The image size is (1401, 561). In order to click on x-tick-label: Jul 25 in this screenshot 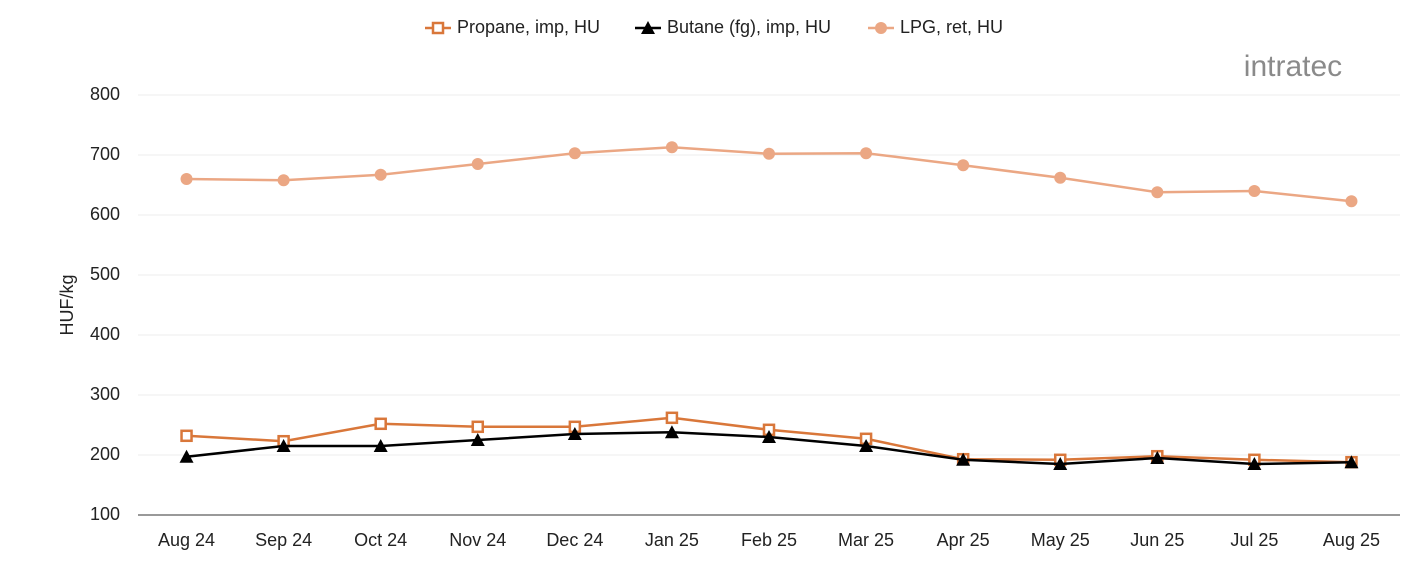, I will do `click(1254, 540)`.